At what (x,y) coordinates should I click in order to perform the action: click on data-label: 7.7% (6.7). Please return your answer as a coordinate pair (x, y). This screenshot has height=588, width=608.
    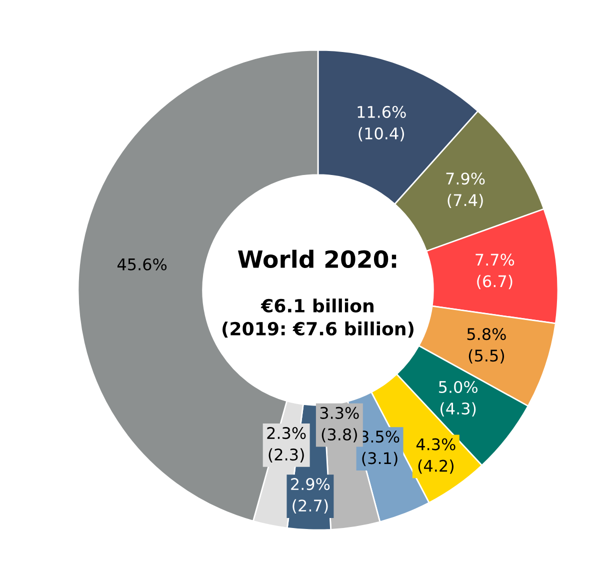
    Looking at the image, I should click on (495, 272).